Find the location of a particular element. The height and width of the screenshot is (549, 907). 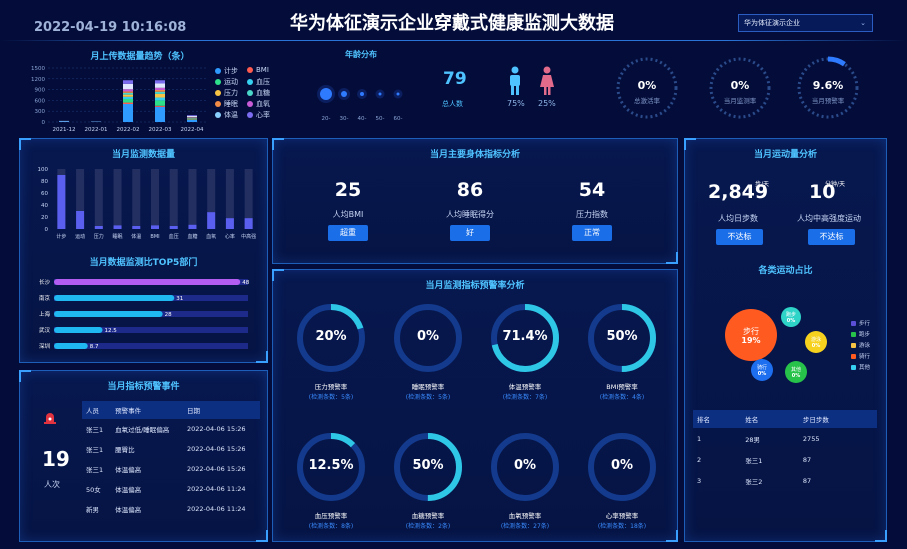

x-tick-label: 2021-12 is located at coordinates (64, 130).